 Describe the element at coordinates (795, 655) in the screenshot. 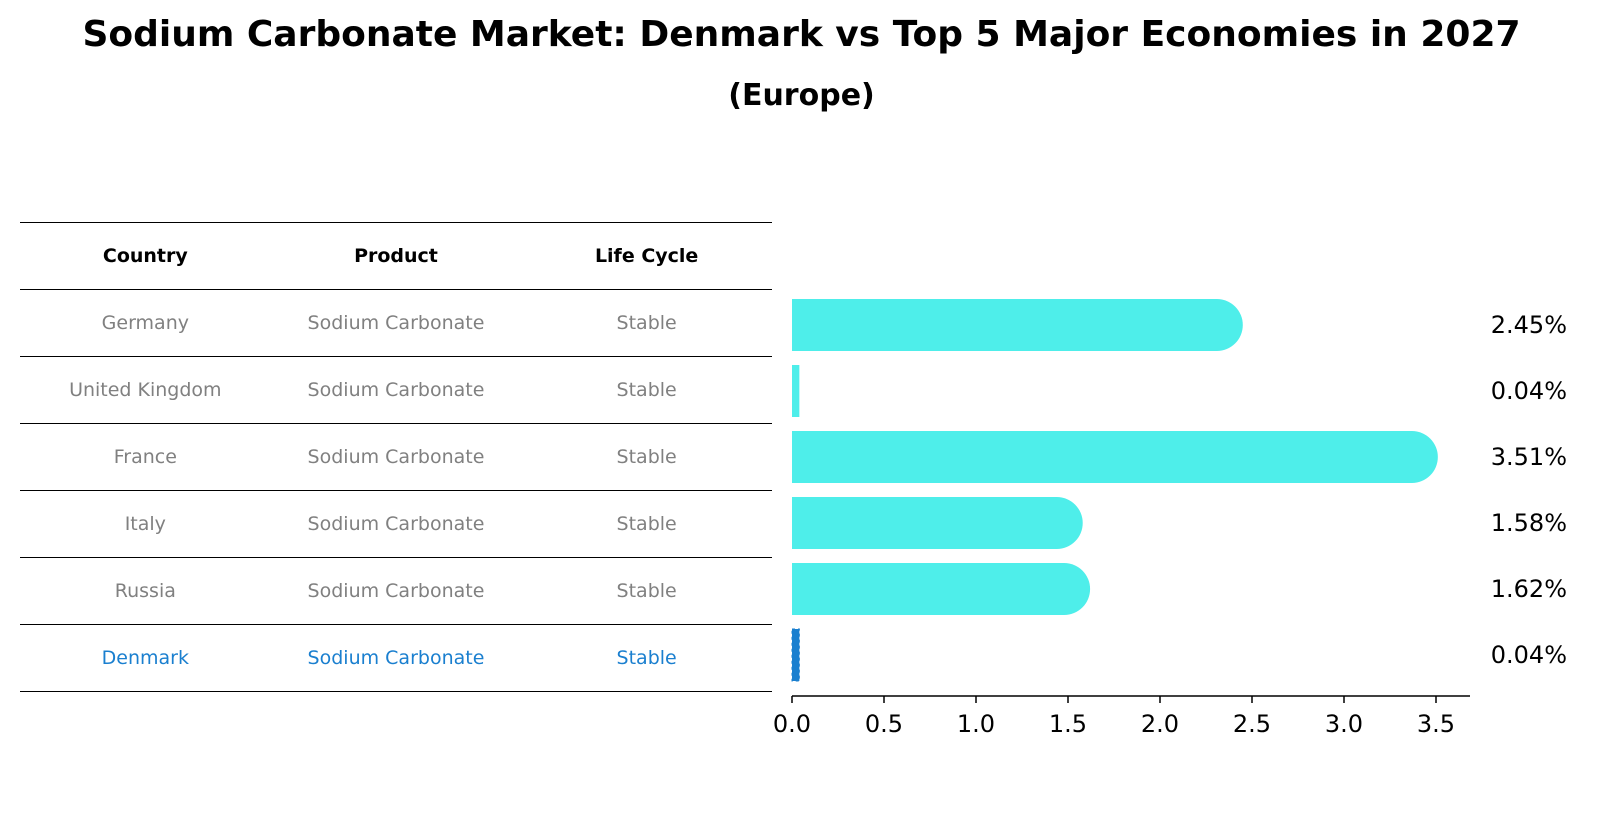

I see `bar-denmark` at that location.